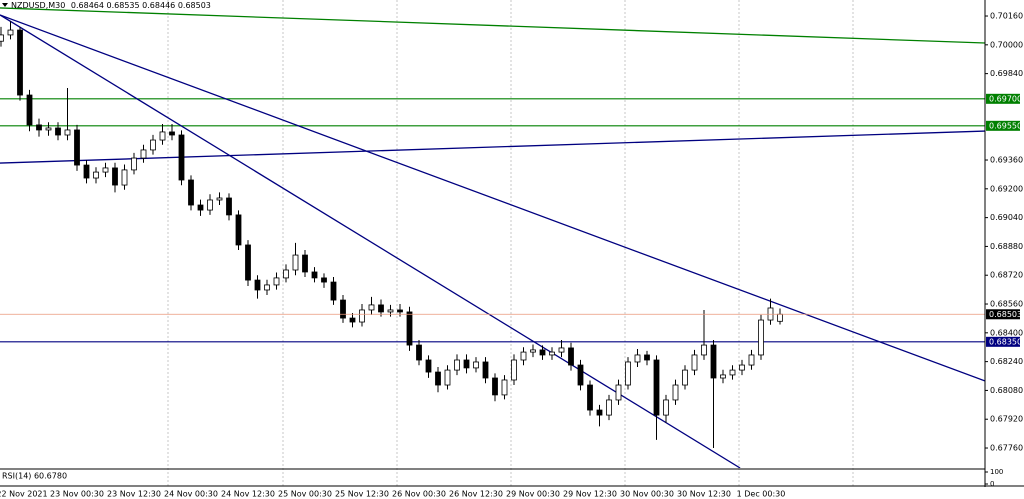 Image resolution: width=1024 pixels, height=499 pixels. Describe the element at coordinates (1006, 73) in the screenshot. I see `y-tick-label: 0.69840` at that location.